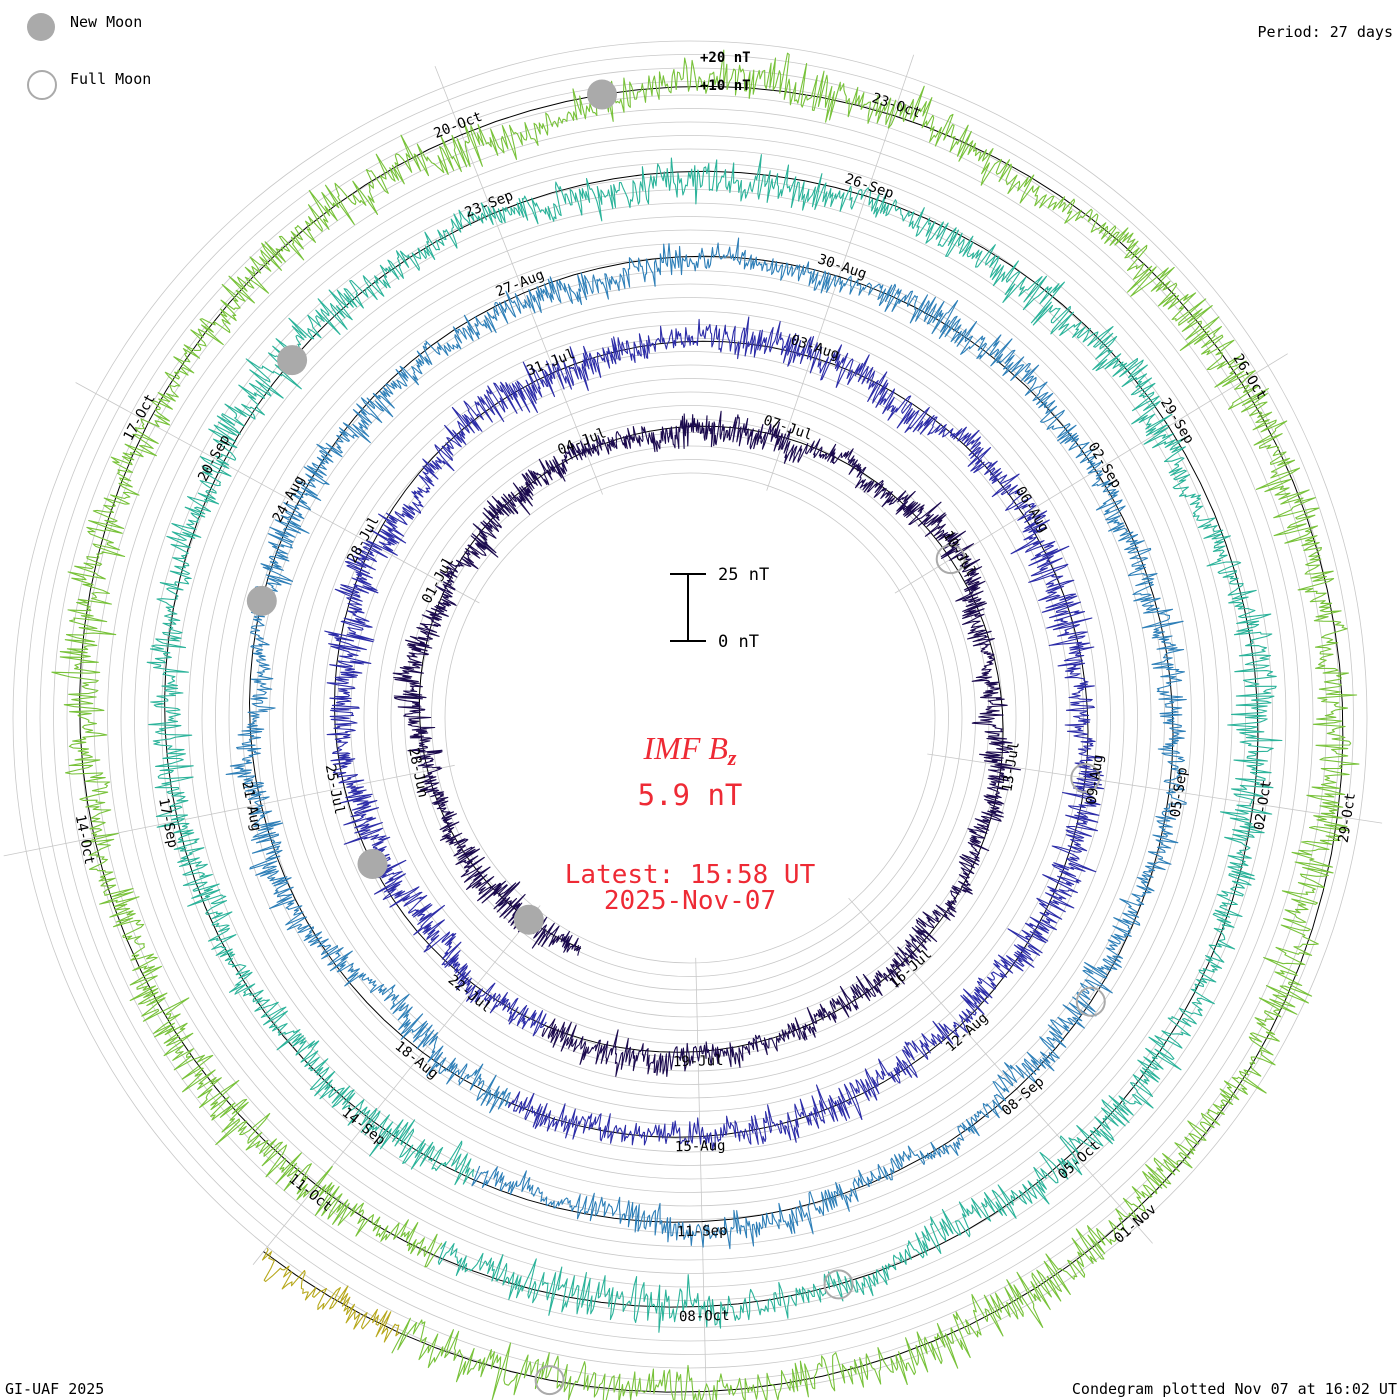 This screenshot has height=1400, width=1400. I want to click on date-label: 20-Sep, so click(214, 458).